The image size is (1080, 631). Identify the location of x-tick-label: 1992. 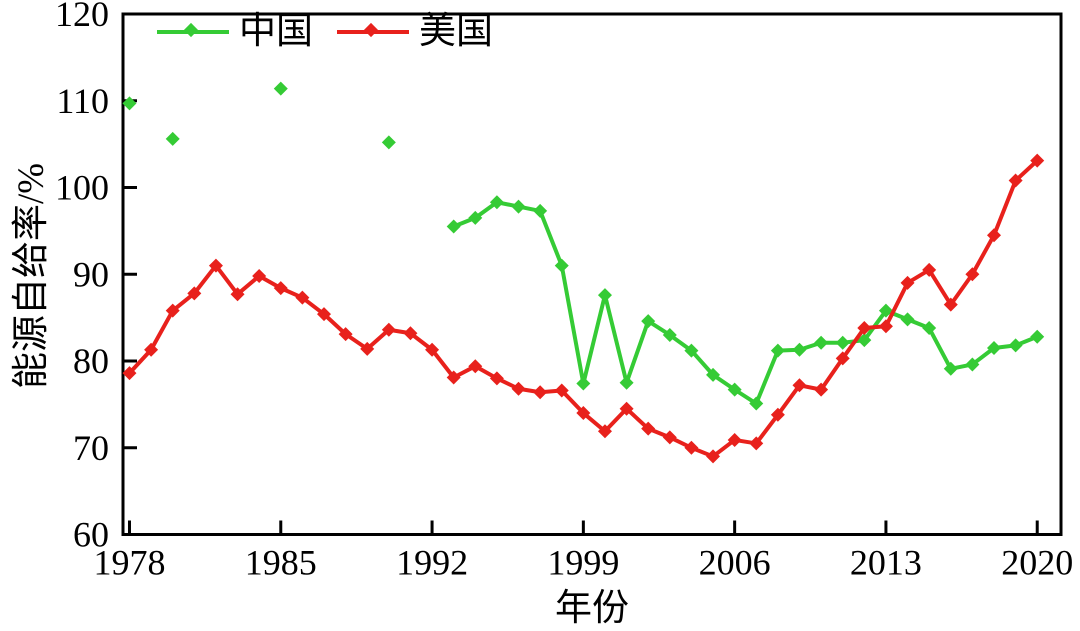
(432, 563).